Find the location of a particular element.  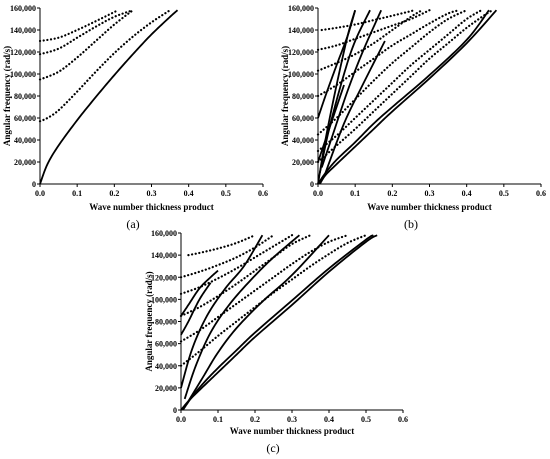

panel-label: (c) is located at coordinates (272, 448).